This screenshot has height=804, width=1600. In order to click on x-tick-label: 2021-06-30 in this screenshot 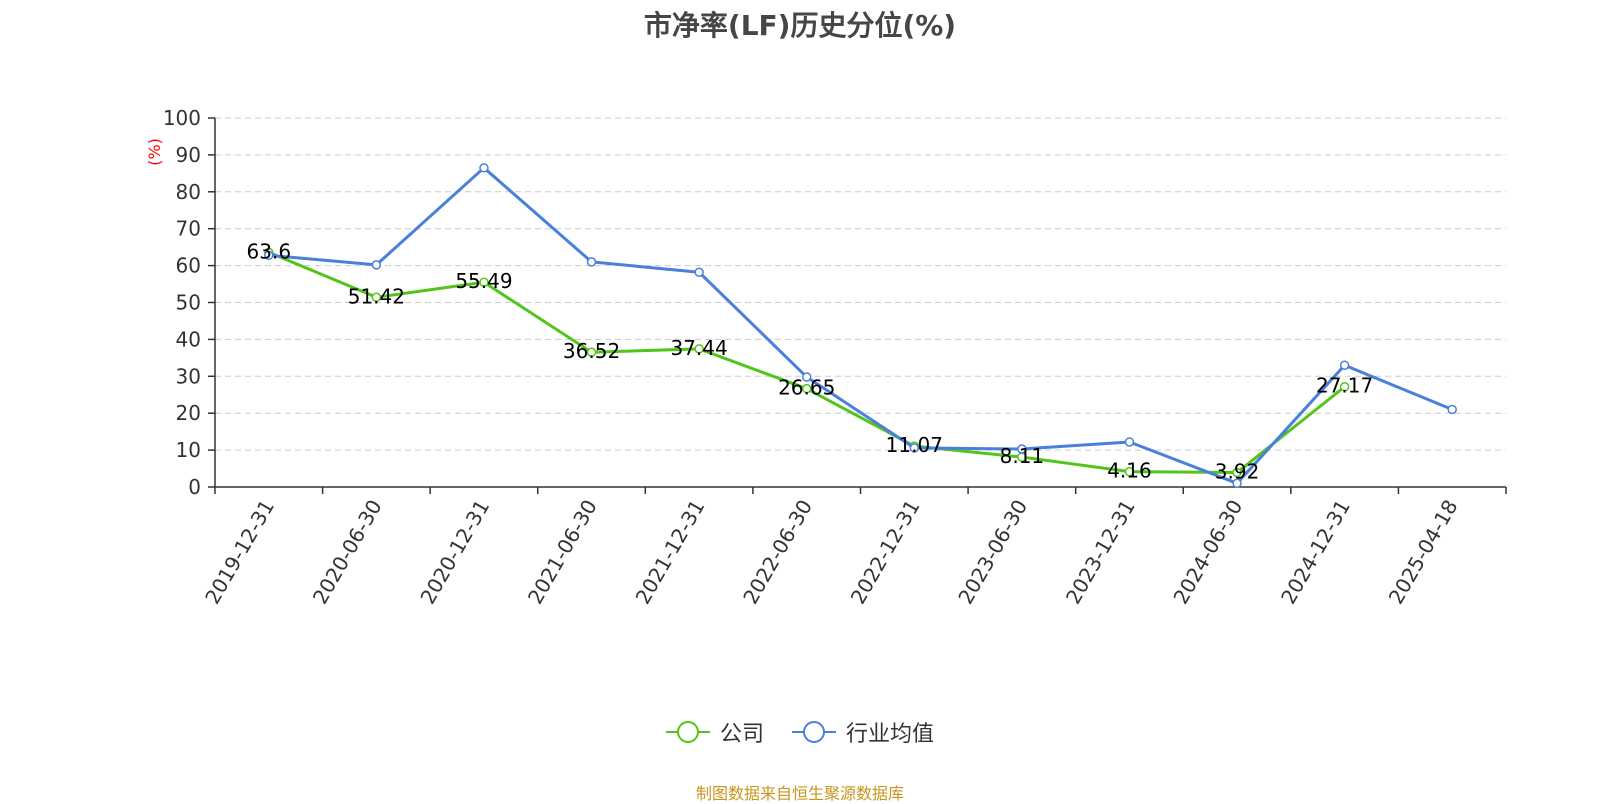, I will do `click(562, 552)`.